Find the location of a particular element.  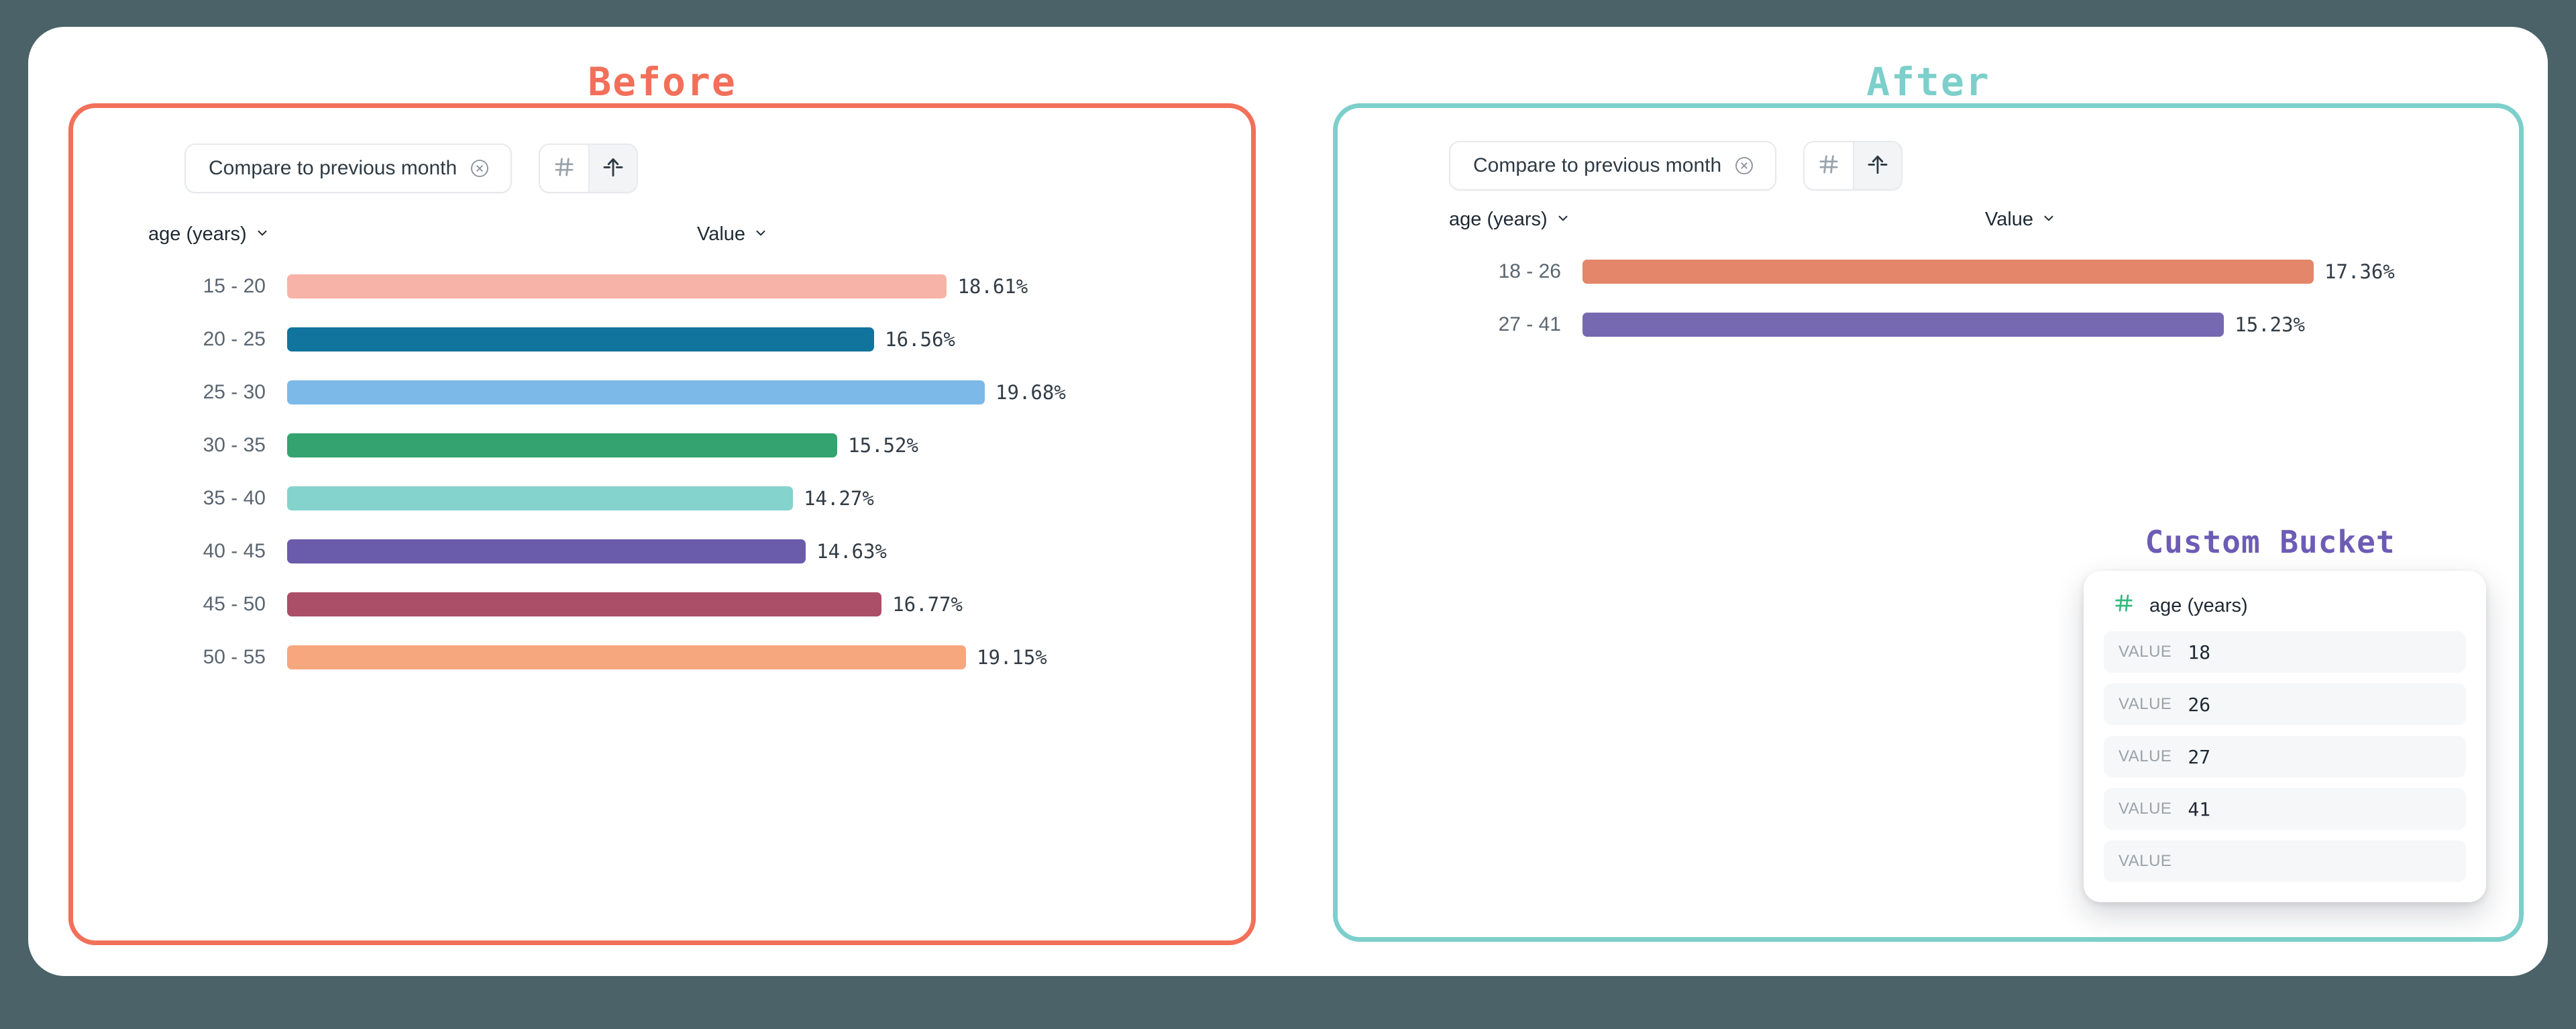

bar-row-label: 25 - 30 is located at coordinates (234, 392).